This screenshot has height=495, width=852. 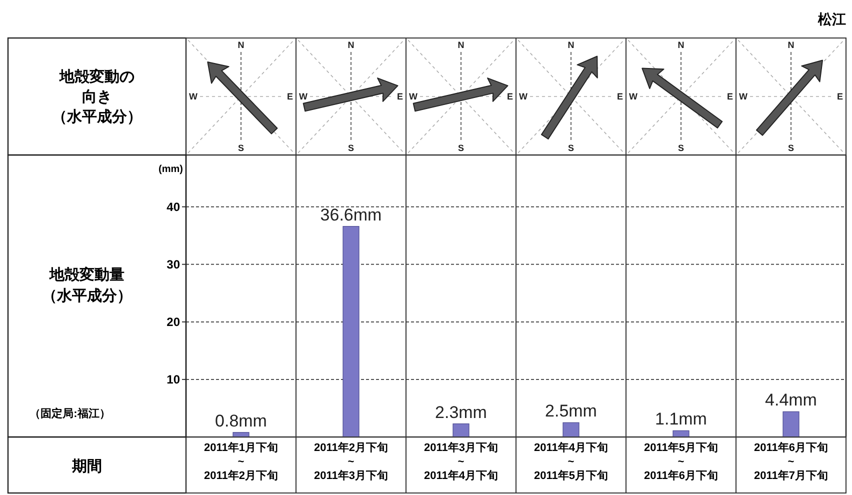 What do you see at coordinates (97, 97) in the screenshot?
I see `row-header-direction: 向き` at bounding box center [97, 97].